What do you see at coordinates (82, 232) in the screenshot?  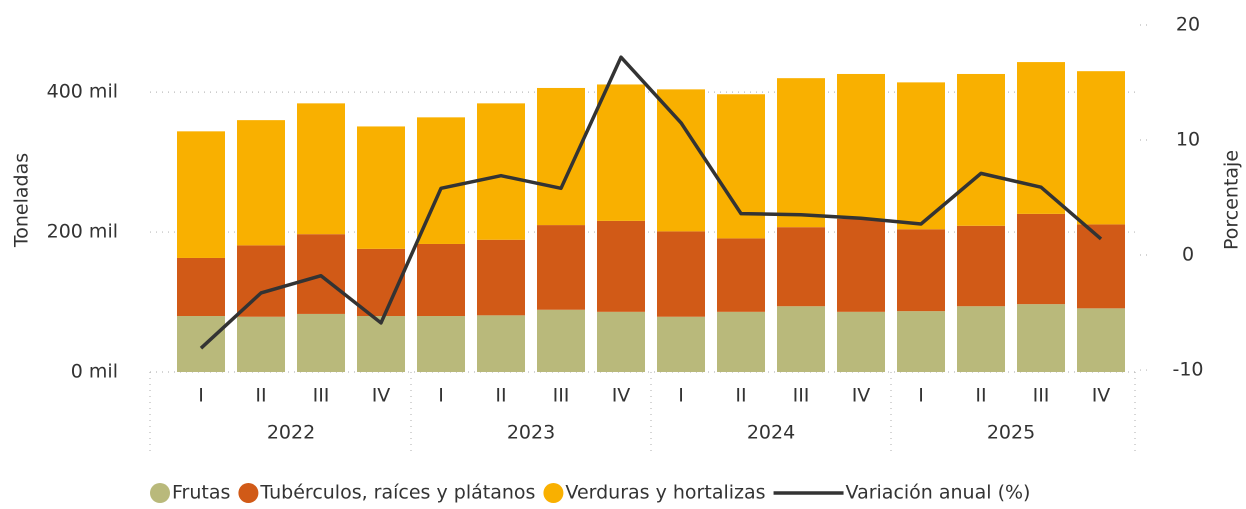 I see `y-tick-label: 200 mil` at bounding box center [82, 232].